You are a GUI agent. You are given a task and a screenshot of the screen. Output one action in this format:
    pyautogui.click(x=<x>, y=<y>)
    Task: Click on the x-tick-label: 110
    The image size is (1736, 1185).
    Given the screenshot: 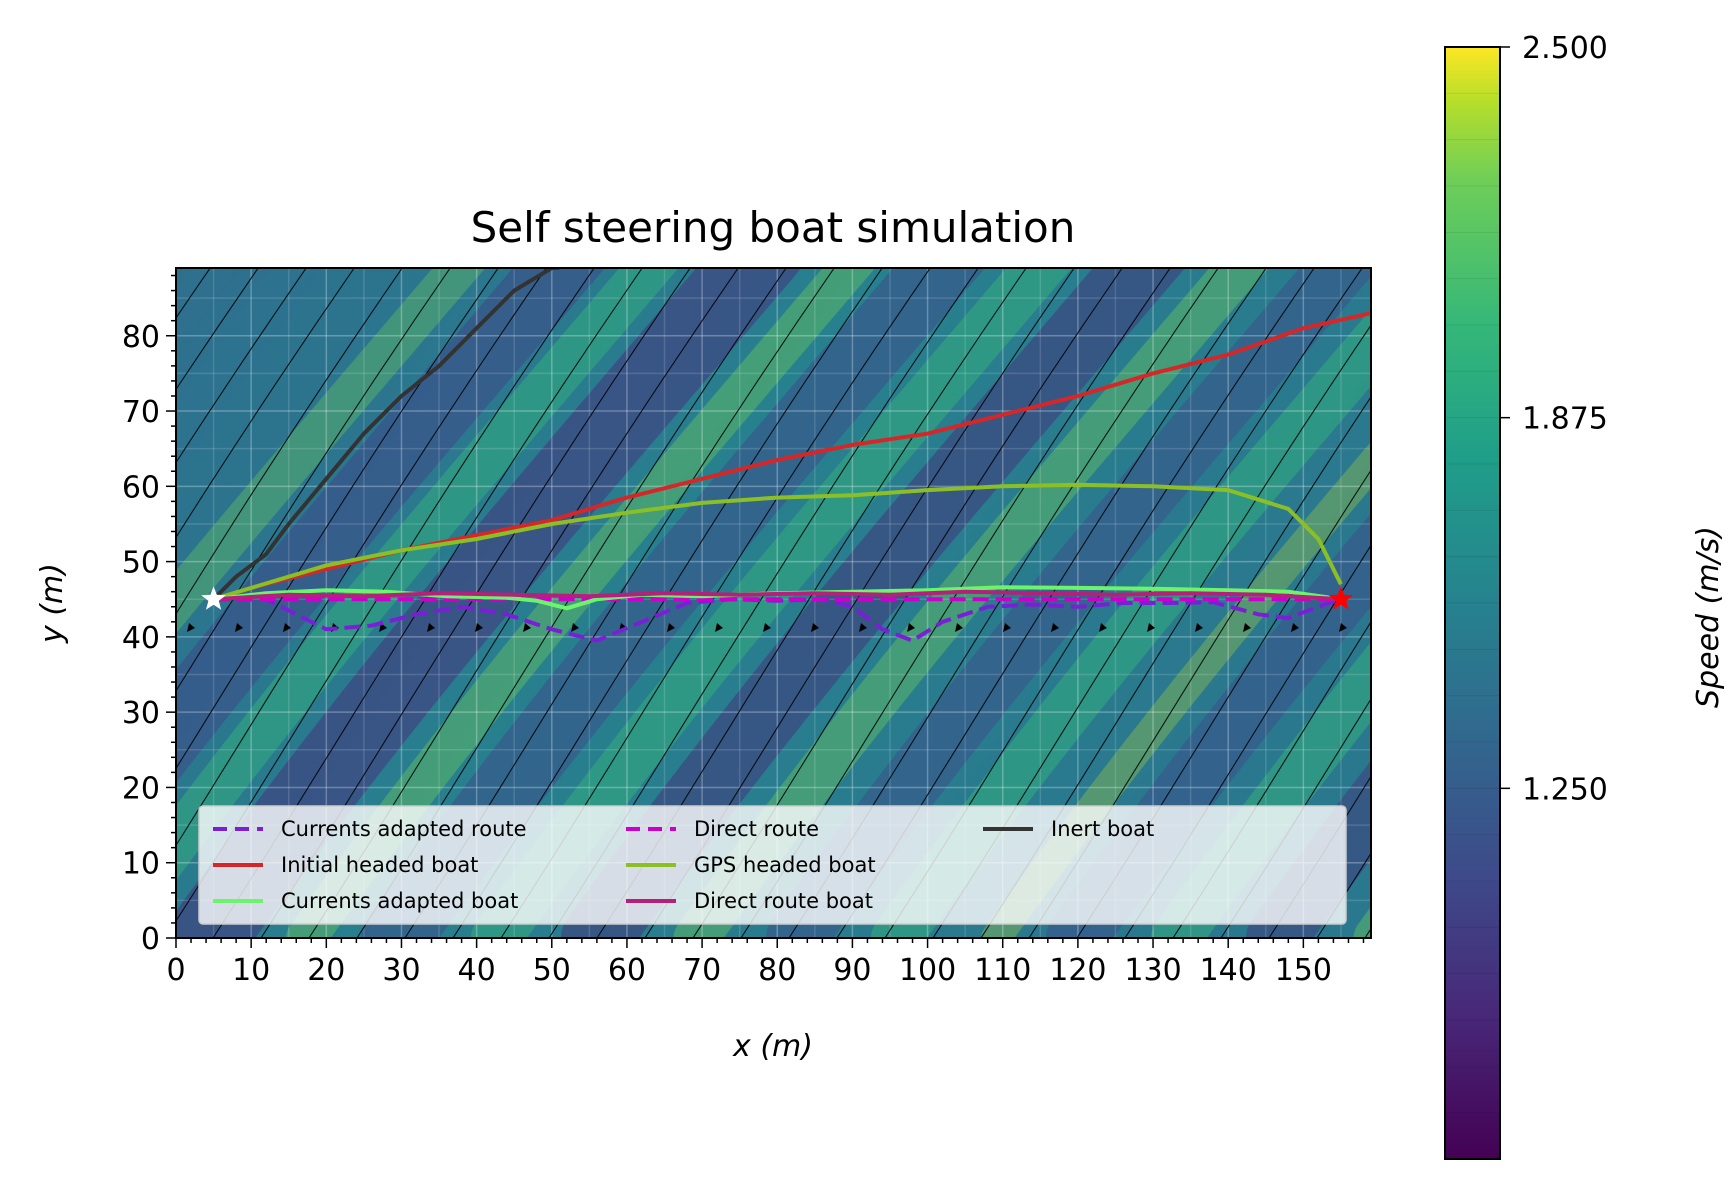 What is the action you would take?
    pyautogui.click(x=1002, y=970)
    